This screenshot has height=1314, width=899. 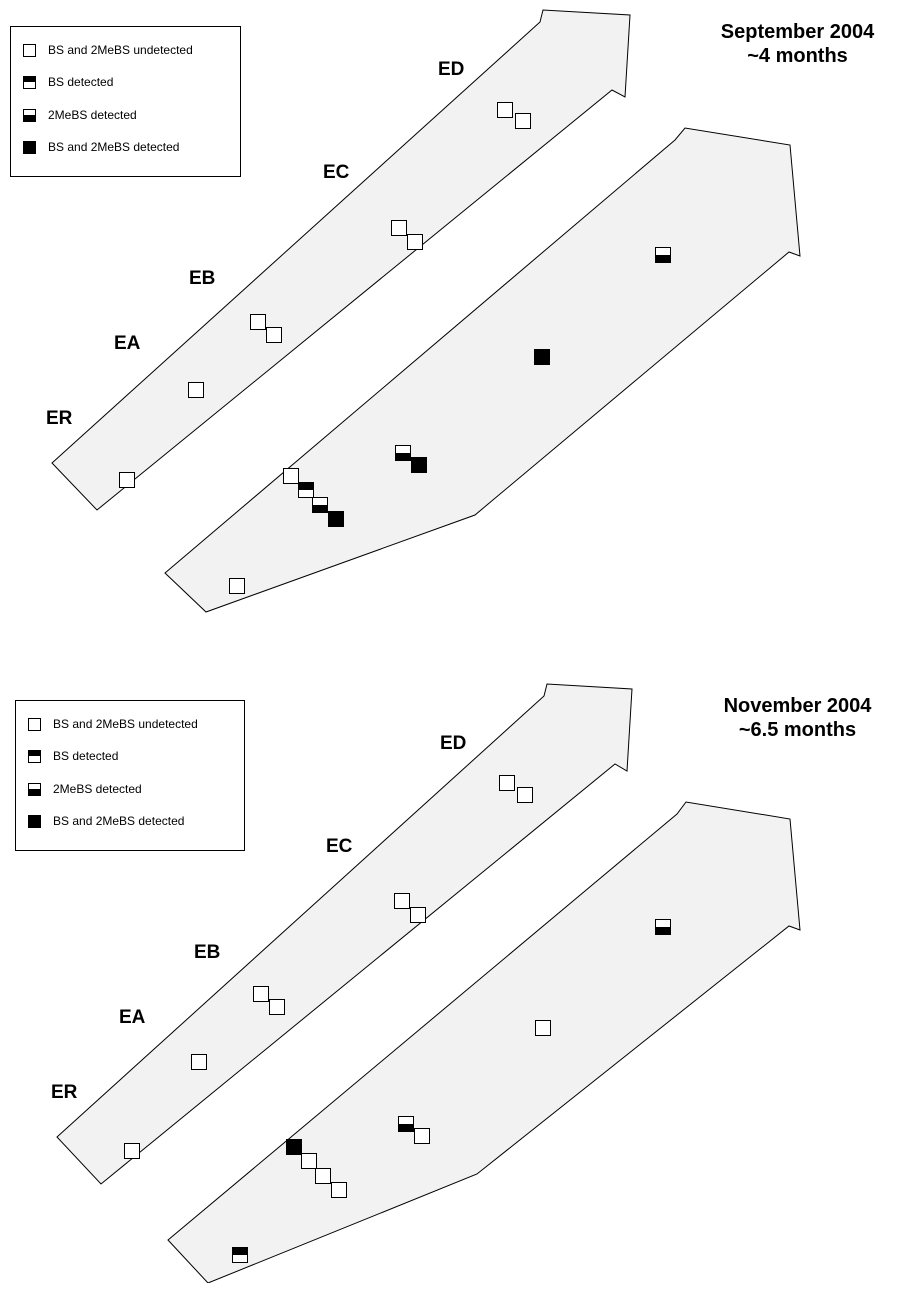 I want to click on title-date: November 2004, so click(x=797, y=706).